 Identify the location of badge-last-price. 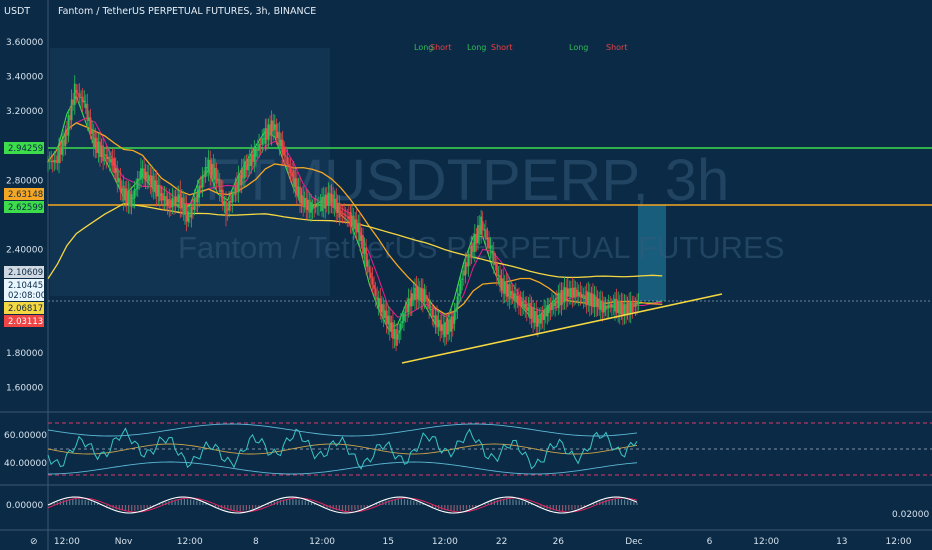
(24, 290).